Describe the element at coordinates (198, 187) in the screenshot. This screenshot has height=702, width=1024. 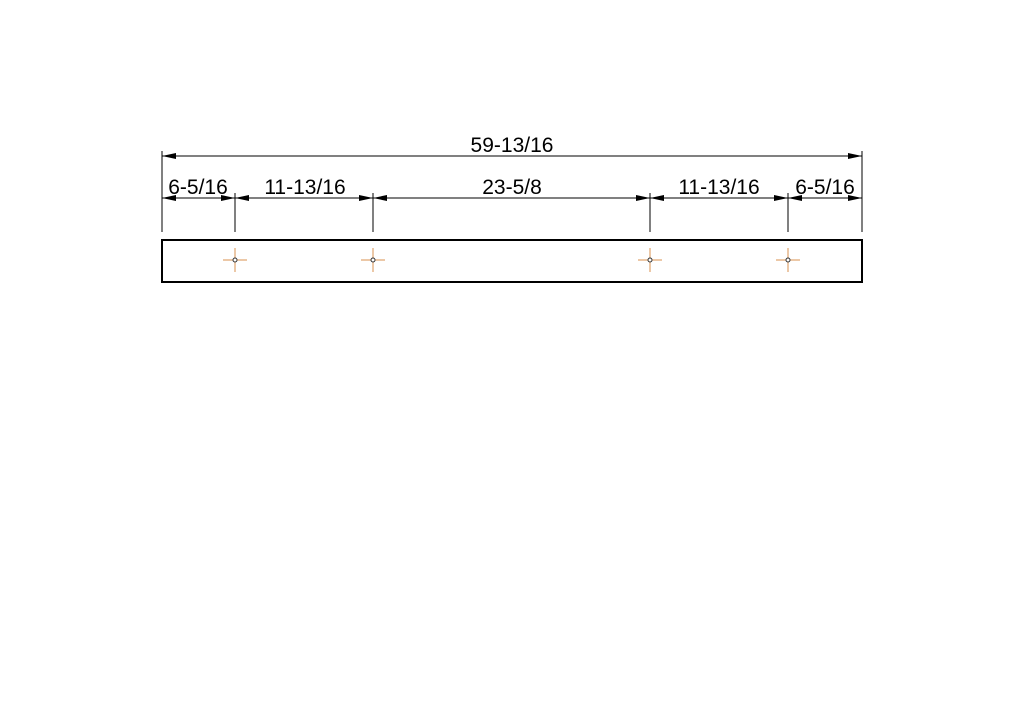
I see `segment-1-label: 6-5/16` at that location.